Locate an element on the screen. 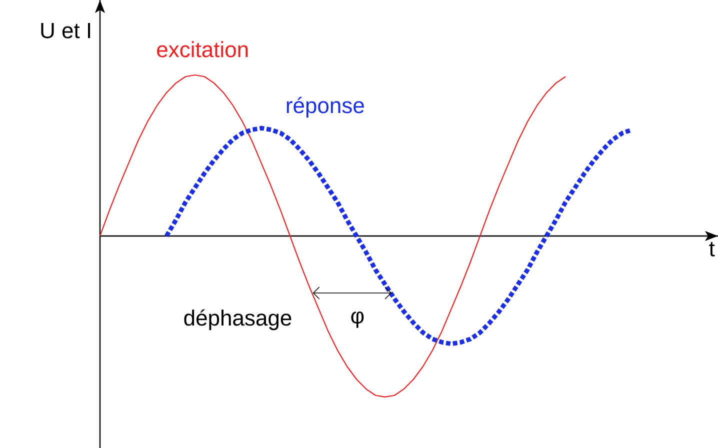  series-label: réponse is located at coordinates (325, 107).